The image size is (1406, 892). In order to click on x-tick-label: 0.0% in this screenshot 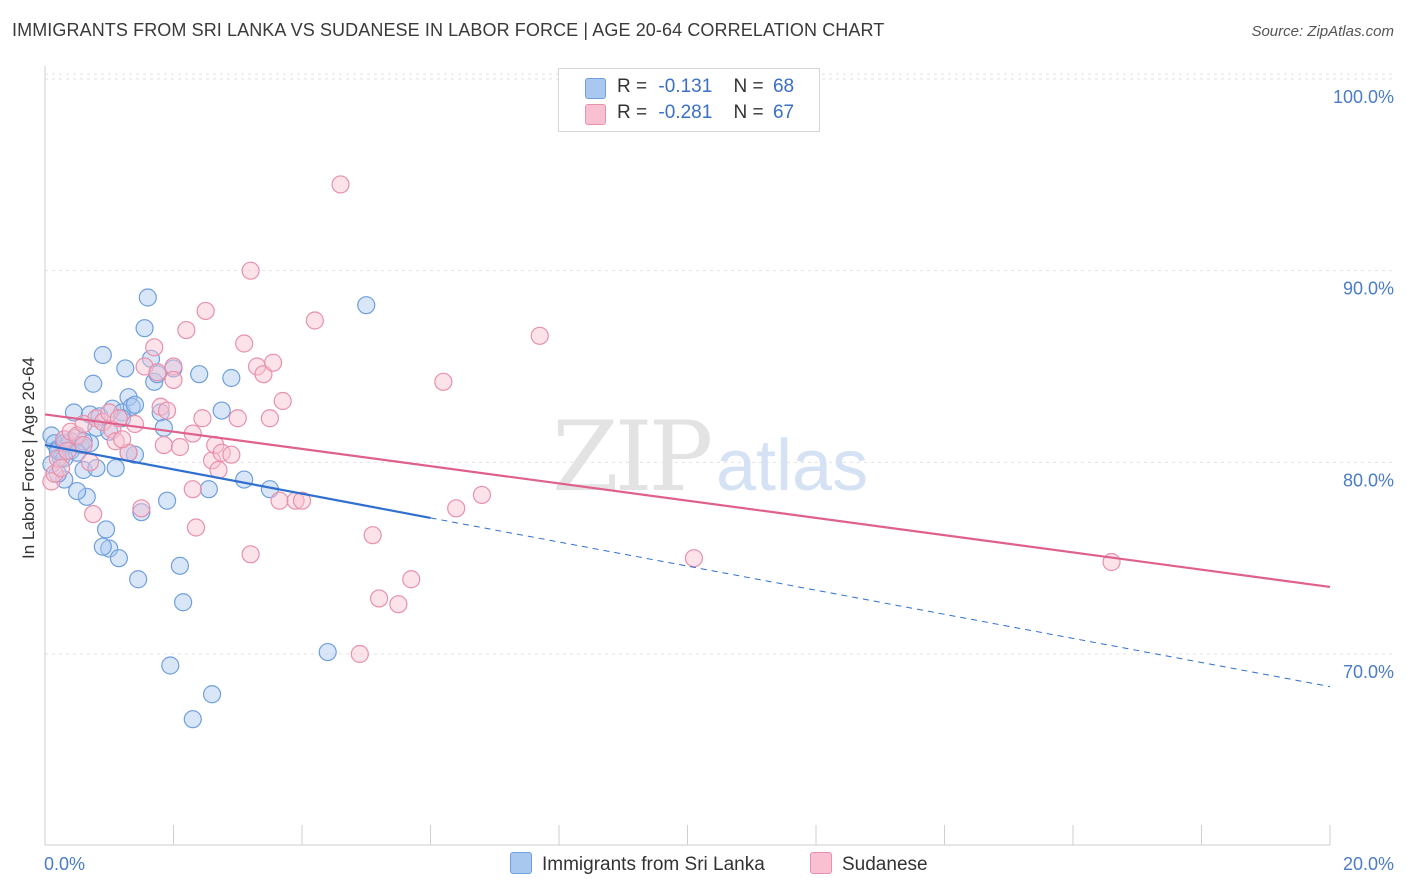, I will do `click(64, 864)`.